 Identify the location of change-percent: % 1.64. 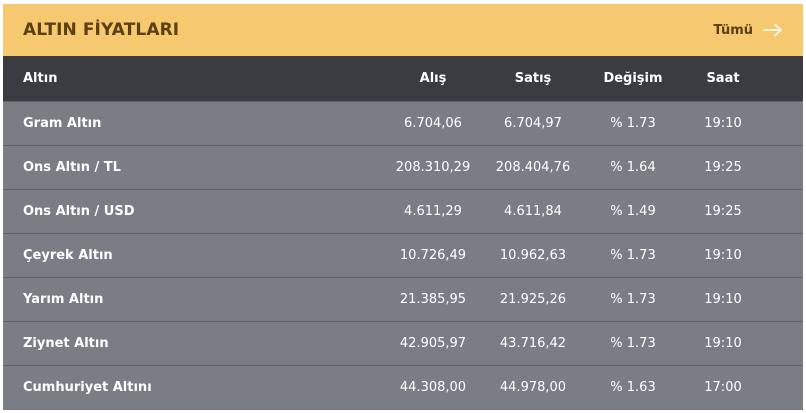
(633, 167).